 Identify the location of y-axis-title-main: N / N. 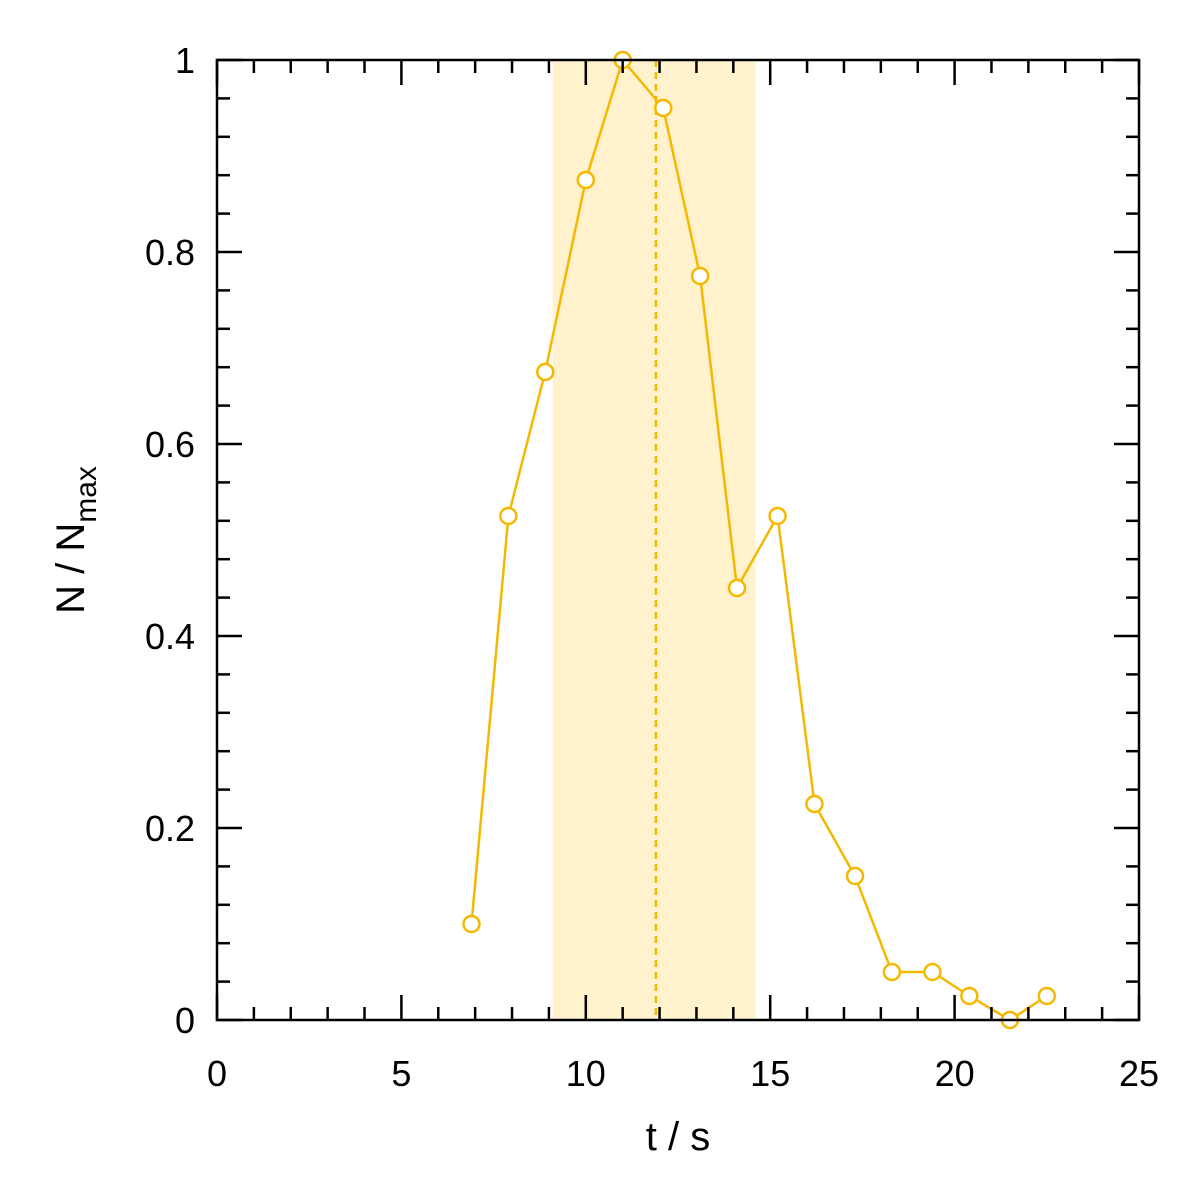
(71, 568).